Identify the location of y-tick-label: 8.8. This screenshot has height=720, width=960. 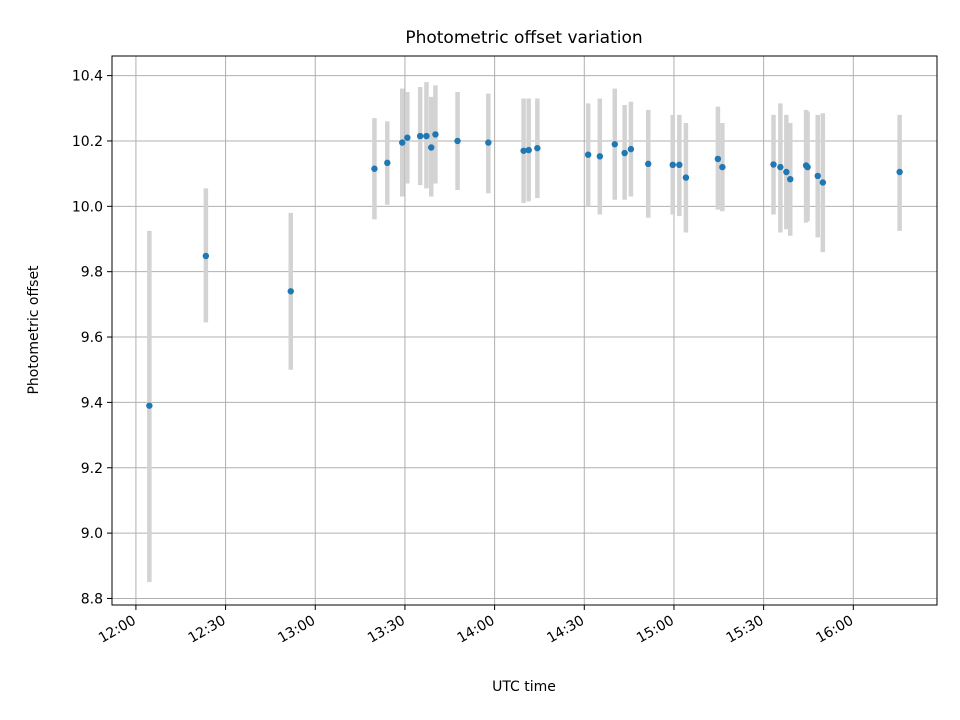
(92, 599).